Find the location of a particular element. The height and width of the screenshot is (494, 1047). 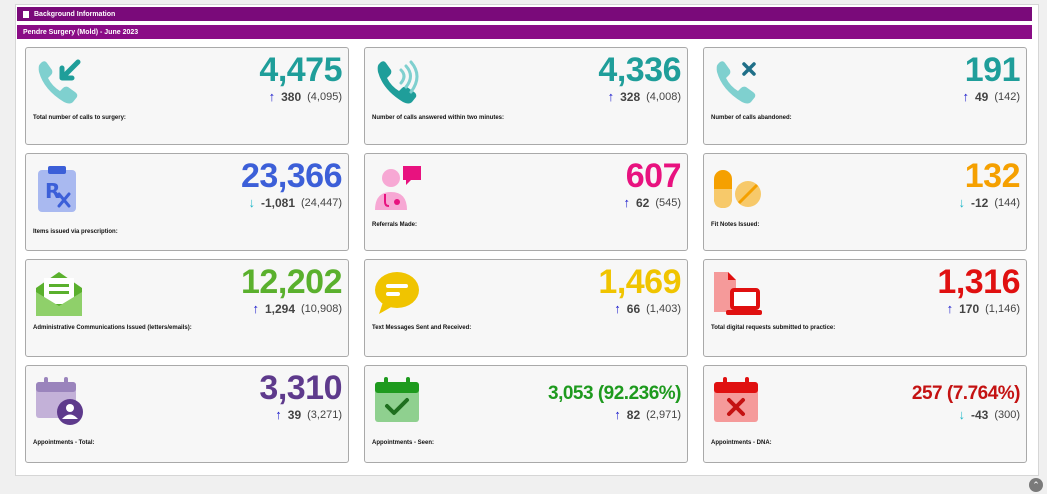

calendar-cross-icon is located at coordinates (736, 399).